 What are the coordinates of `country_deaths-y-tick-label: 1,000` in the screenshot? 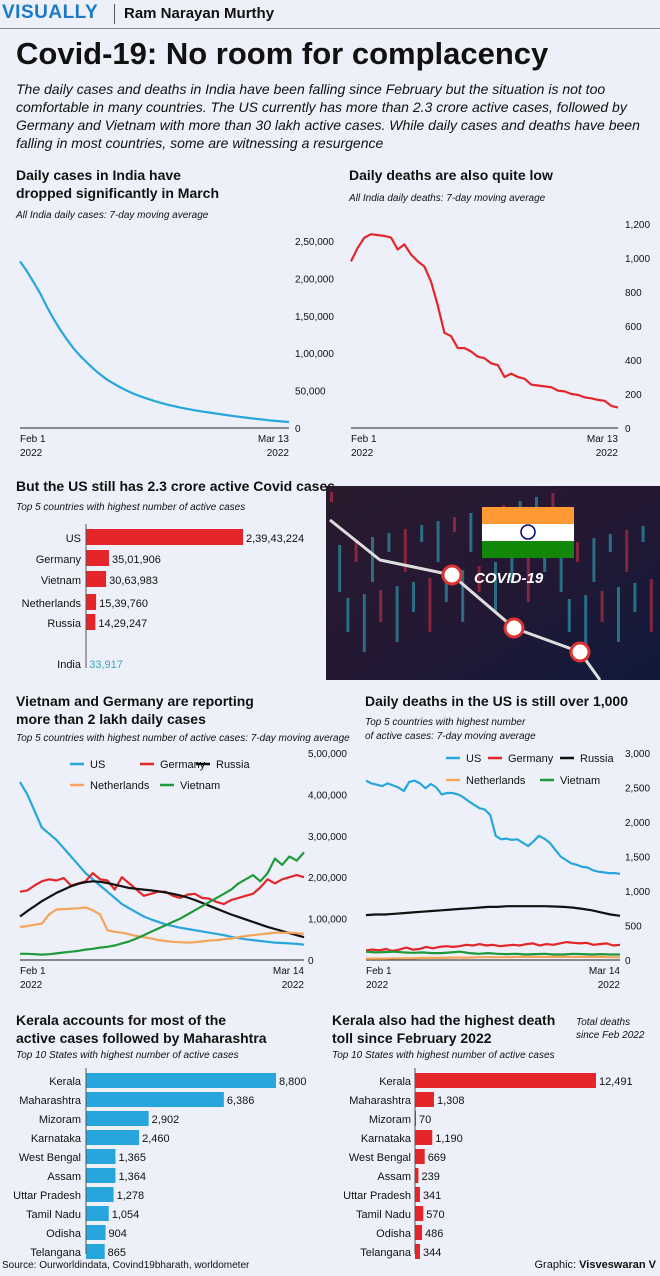 It's located at (637, 892).